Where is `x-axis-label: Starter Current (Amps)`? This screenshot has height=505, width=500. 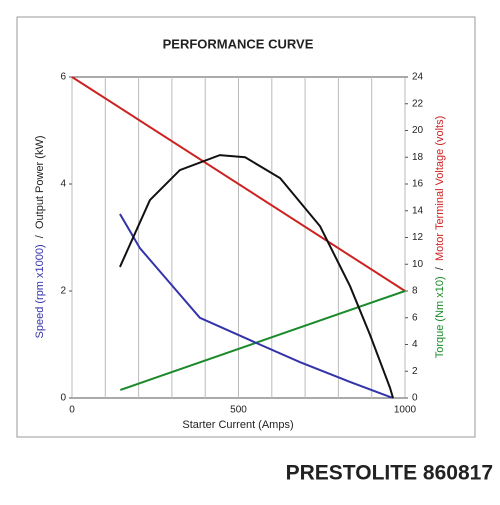 x-axis-label: Starter Current (Amps) is located at coordinates (237, 425).